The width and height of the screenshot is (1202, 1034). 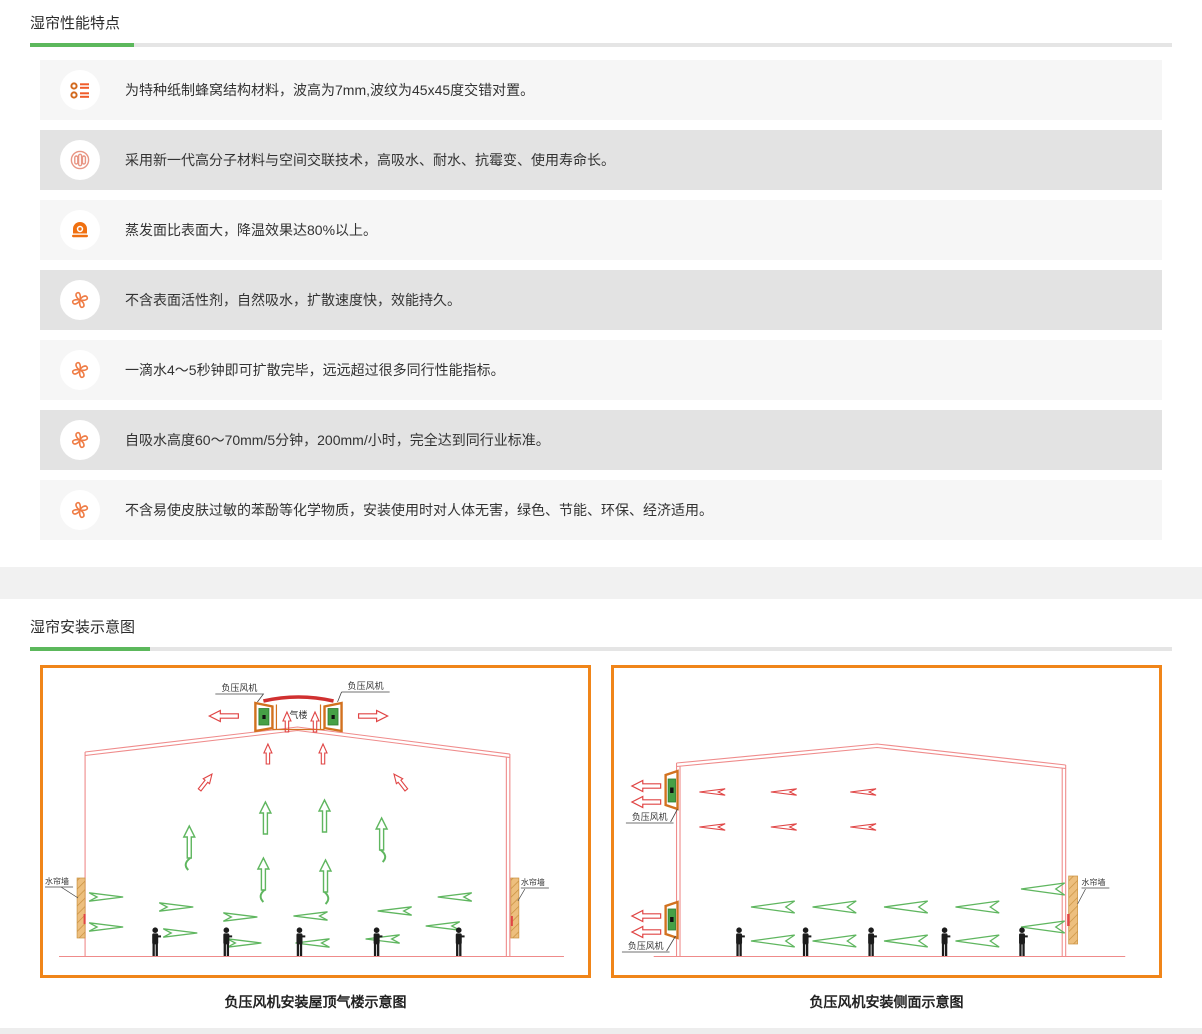 I want to click on feature-text: 蒸发面比表面大，降温效果达80%以上。, so click(x=251, y=230).